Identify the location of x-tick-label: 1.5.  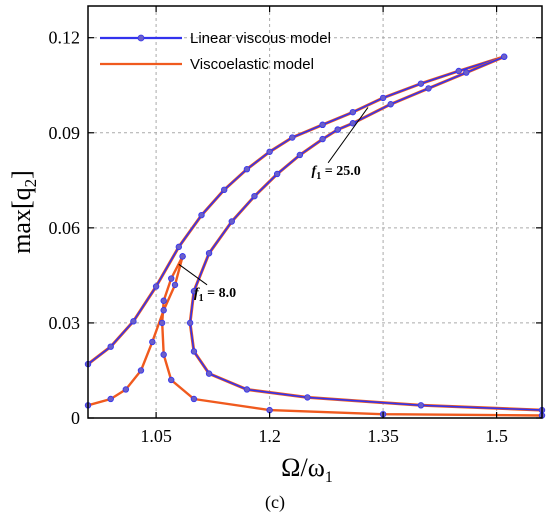
(496, 436).